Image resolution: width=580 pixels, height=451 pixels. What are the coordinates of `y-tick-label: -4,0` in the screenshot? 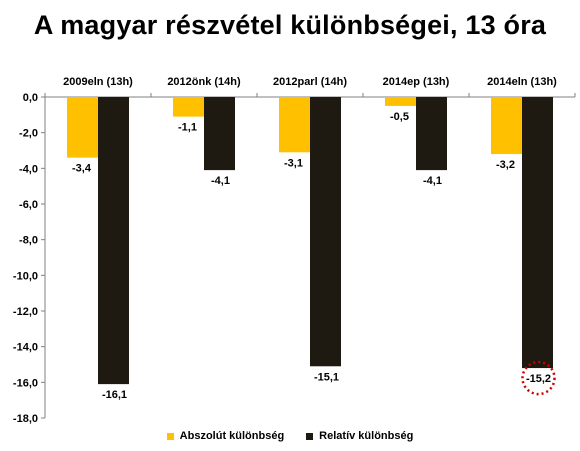 It's located at (28, 169).